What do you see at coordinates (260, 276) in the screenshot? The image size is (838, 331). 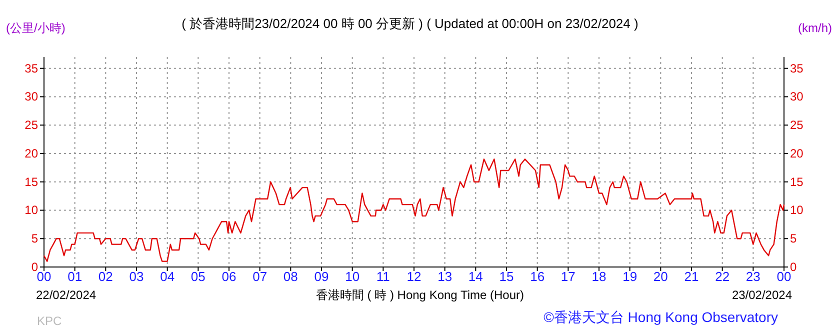 I see `x-tick-label: 07` at bounding box center [260, 276].